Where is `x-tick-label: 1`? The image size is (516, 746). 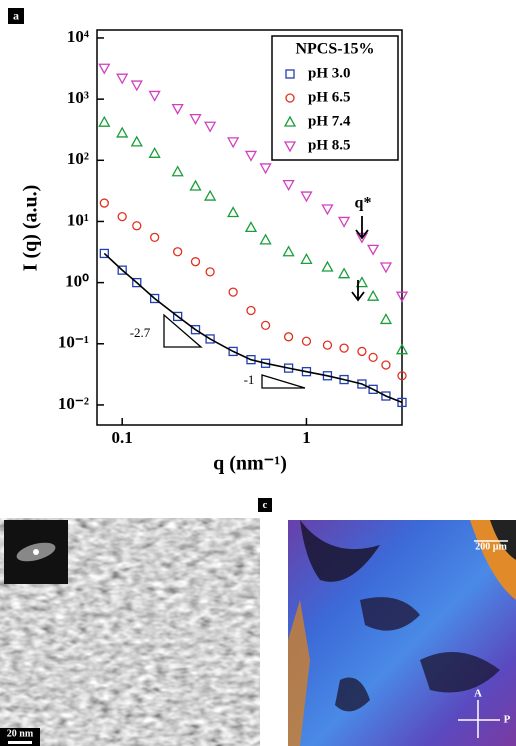 x-tick-label: 1 is located at coordinates (306, 437).